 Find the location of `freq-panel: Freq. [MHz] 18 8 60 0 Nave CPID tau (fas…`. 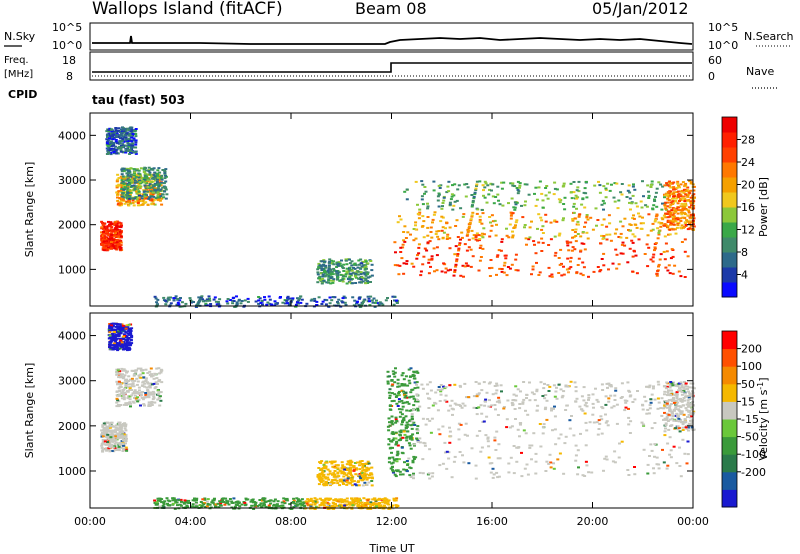

freq-panel: Freq. [MHz] 18 8 60 0 Nave CPID tau (fas… is located at coordinates (391, 79).